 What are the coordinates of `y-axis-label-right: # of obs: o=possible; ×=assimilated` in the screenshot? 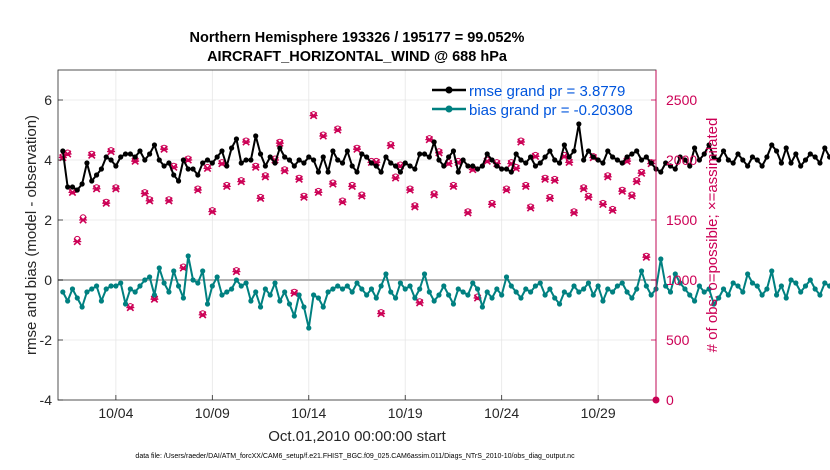 It's located at (712, 235).